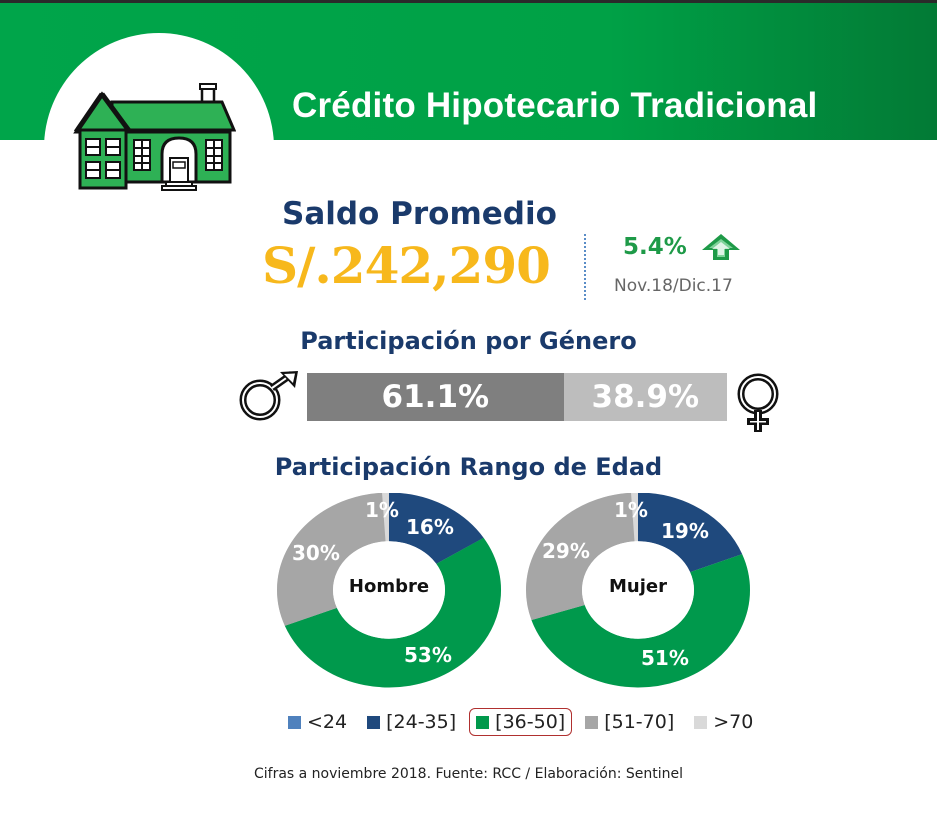 The image size is (937, 838). Describe the element at coordinates (721, 247) in the screenshot. I see `arrow-up-icon` at that location.